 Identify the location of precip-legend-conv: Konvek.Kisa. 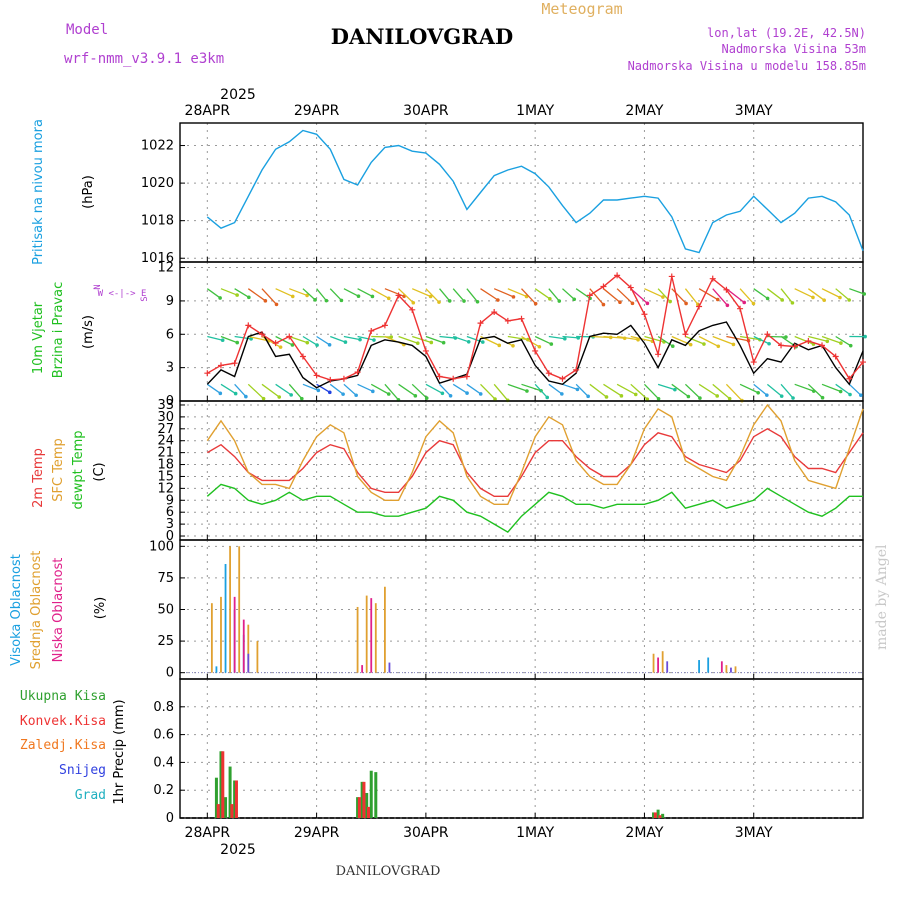
(63, 721).